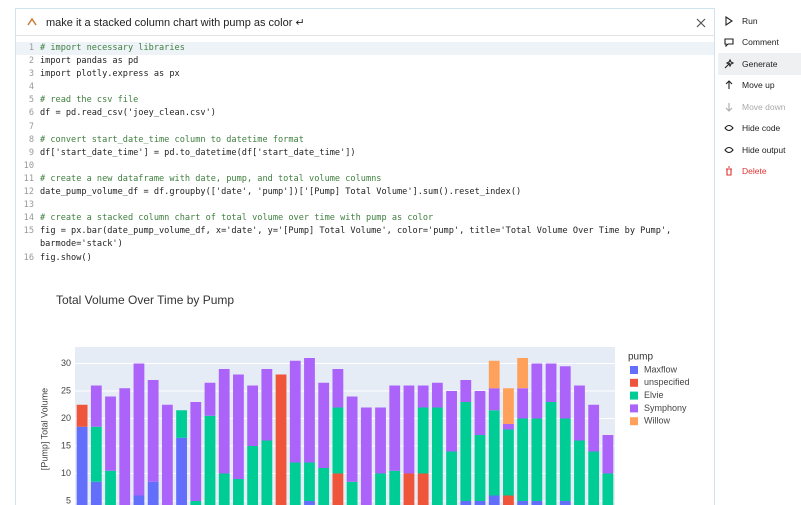 This screenshot has width=801, height=505. What do you see at coordinates (365, 166) in the screenshot?
I see `code-row: 10` at bounding box center [365, 166].